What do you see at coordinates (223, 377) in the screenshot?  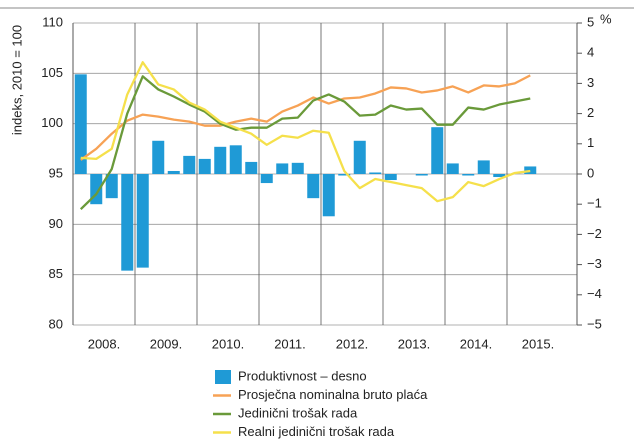 I see `legend-swatch` at bounding box center [223, 377].